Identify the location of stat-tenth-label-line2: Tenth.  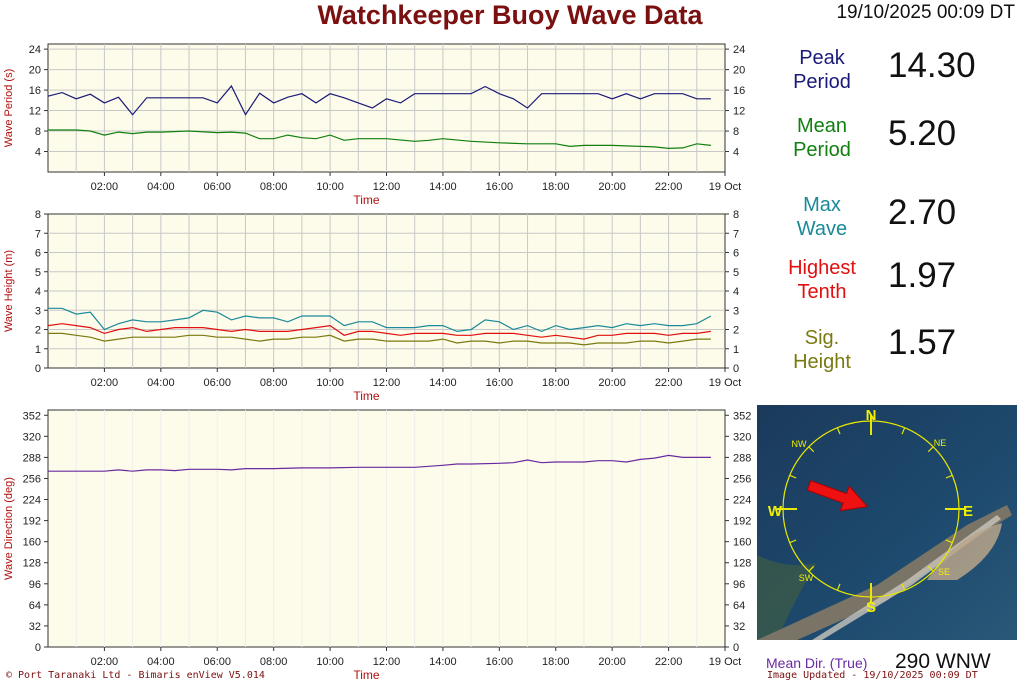
(822, 292).